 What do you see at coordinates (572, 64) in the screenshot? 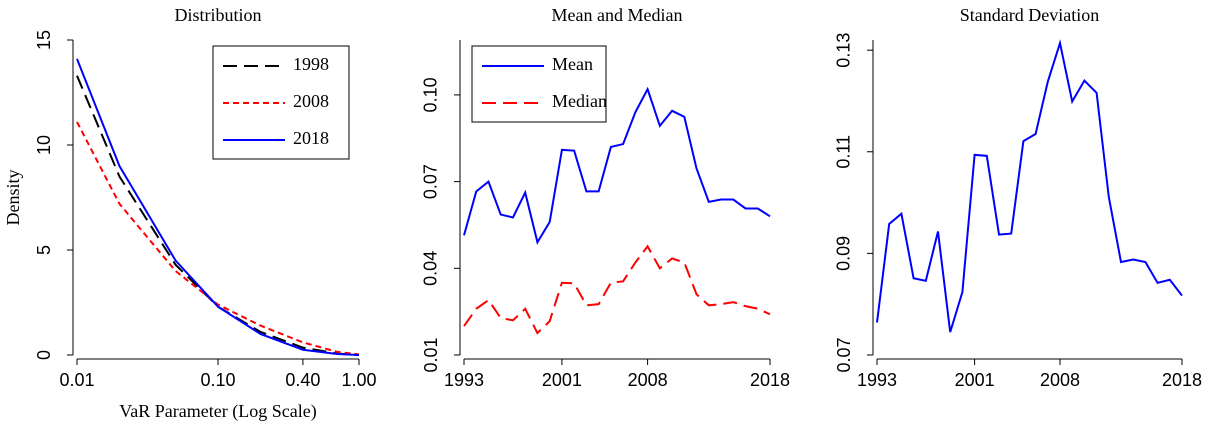
I see `legend-label: Mean` at bounding box center [572, 64].